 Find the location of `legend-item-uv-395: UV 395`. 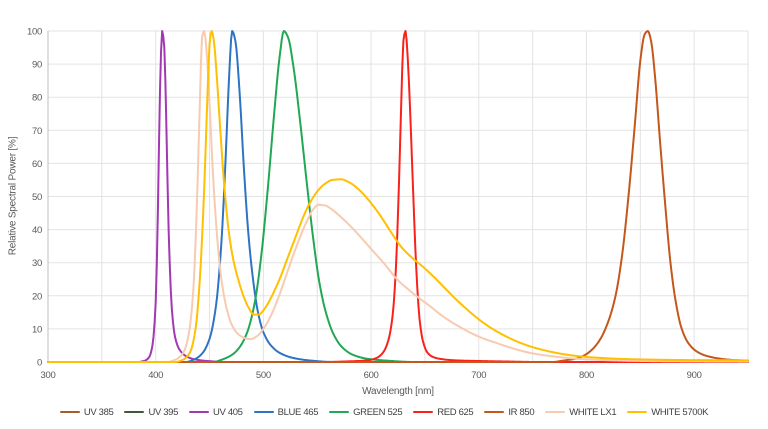

legend-item-uv-395: UV 395 is located at coordinates (151, 412).